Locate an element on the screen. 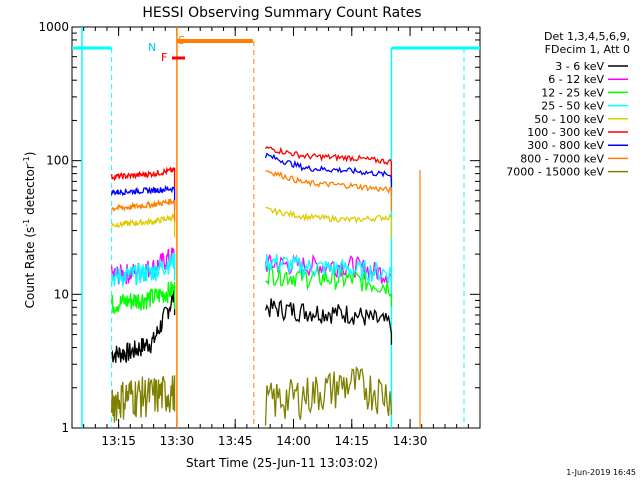  x-axis-label: Start Time (25-Jun-11 13:03:02) is located at coordinates (282, 463).